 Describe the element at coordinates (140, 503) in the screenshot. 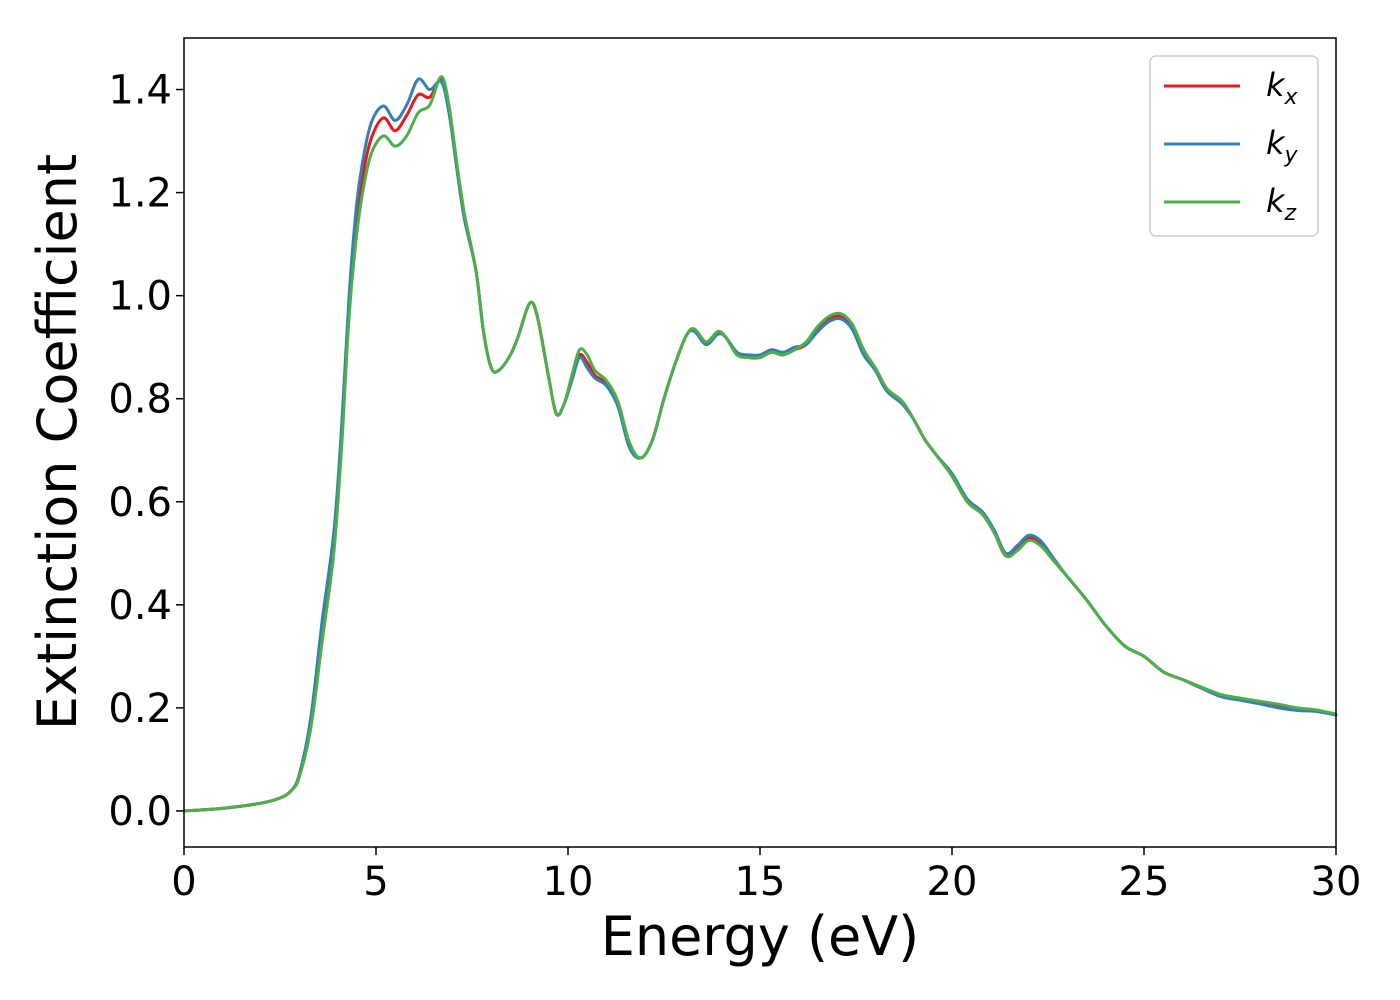

I see `y-tick-label: 0.6` at that location.